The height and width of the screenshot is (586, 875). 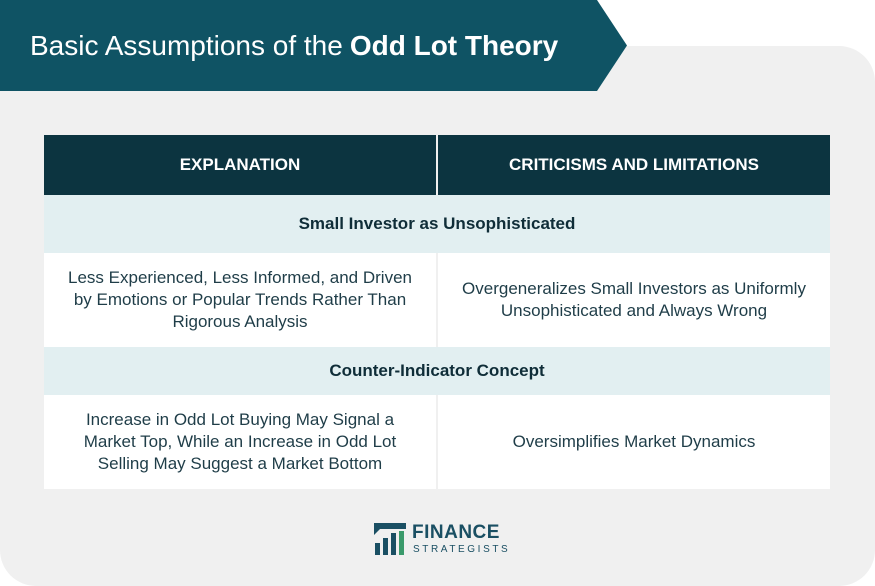 What do you see at coordinates (390, 539) in the screenshot?
I see `logo-chart-icon` at bounding box center [390, 539].